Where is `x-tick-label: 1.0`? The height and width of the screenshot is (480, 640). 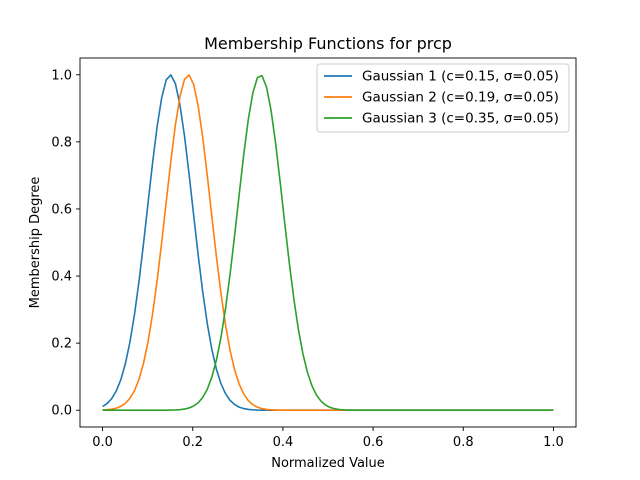 x-tick-label: 1.0 is located at coordinates (553, 442).